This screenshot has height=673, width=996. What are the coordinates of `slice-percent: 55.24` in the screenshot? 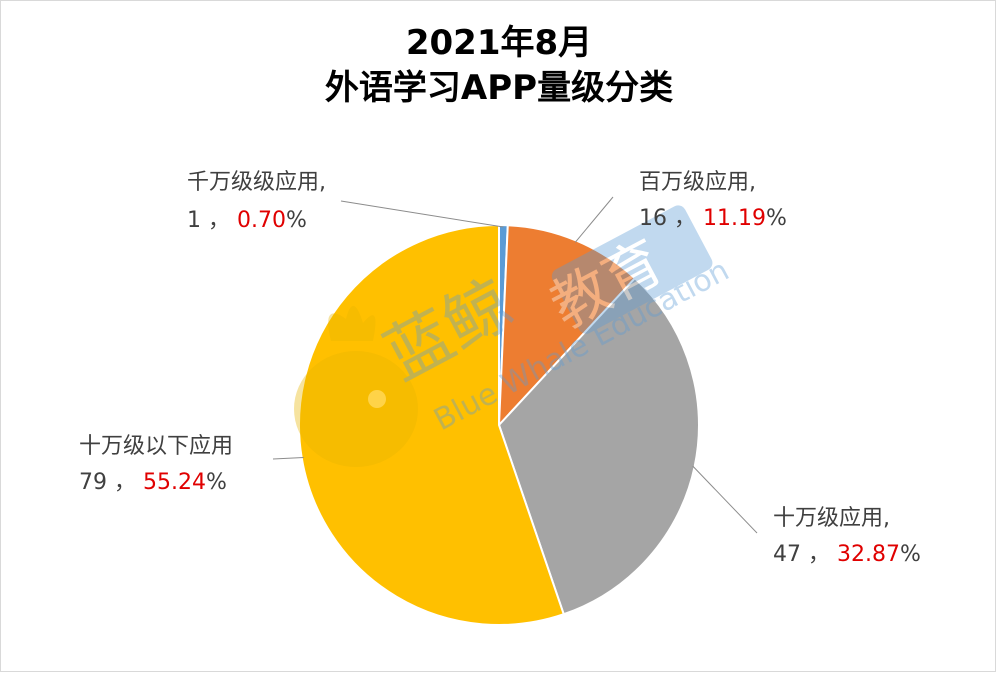 It's located at (174, 482).